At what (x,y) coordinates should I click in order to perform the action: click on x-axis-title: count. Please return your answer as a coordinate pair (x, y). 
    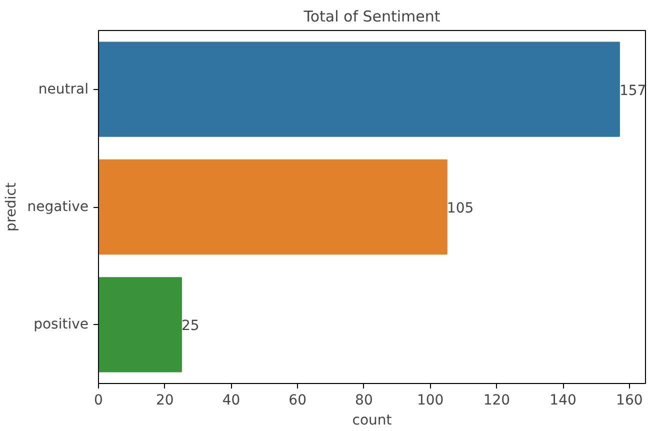
    Looking at the image, I should click on (372, 420).